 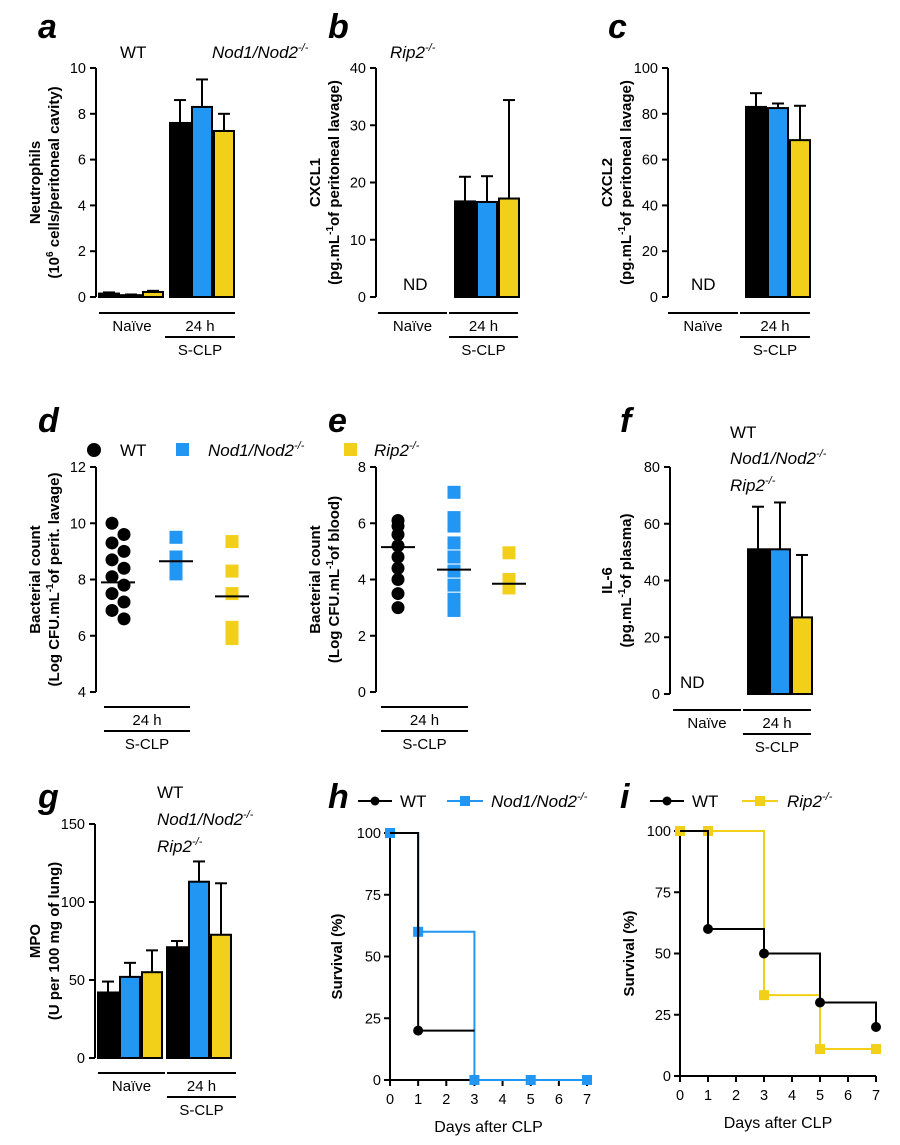 I want to click on legend-i-wt-label: WT, so click(x=705, y=801).